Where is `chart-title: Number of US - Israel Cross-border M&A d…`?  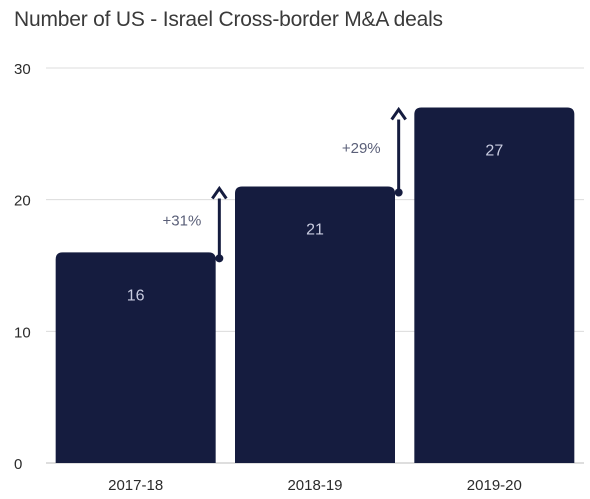
chart-title: Number of US - Israel Cross-border M&A d… is located at coordinates (228, 19).